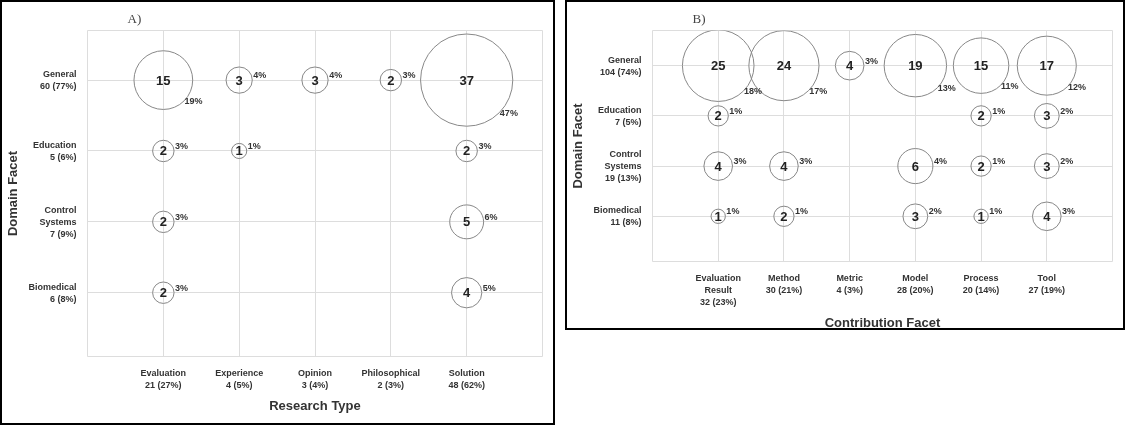  What do you see at coordinates (623, 166) in the screenshot?
I see `y-tick-label: Control Systems 19 (13%)` at bounding box center [623, 166].